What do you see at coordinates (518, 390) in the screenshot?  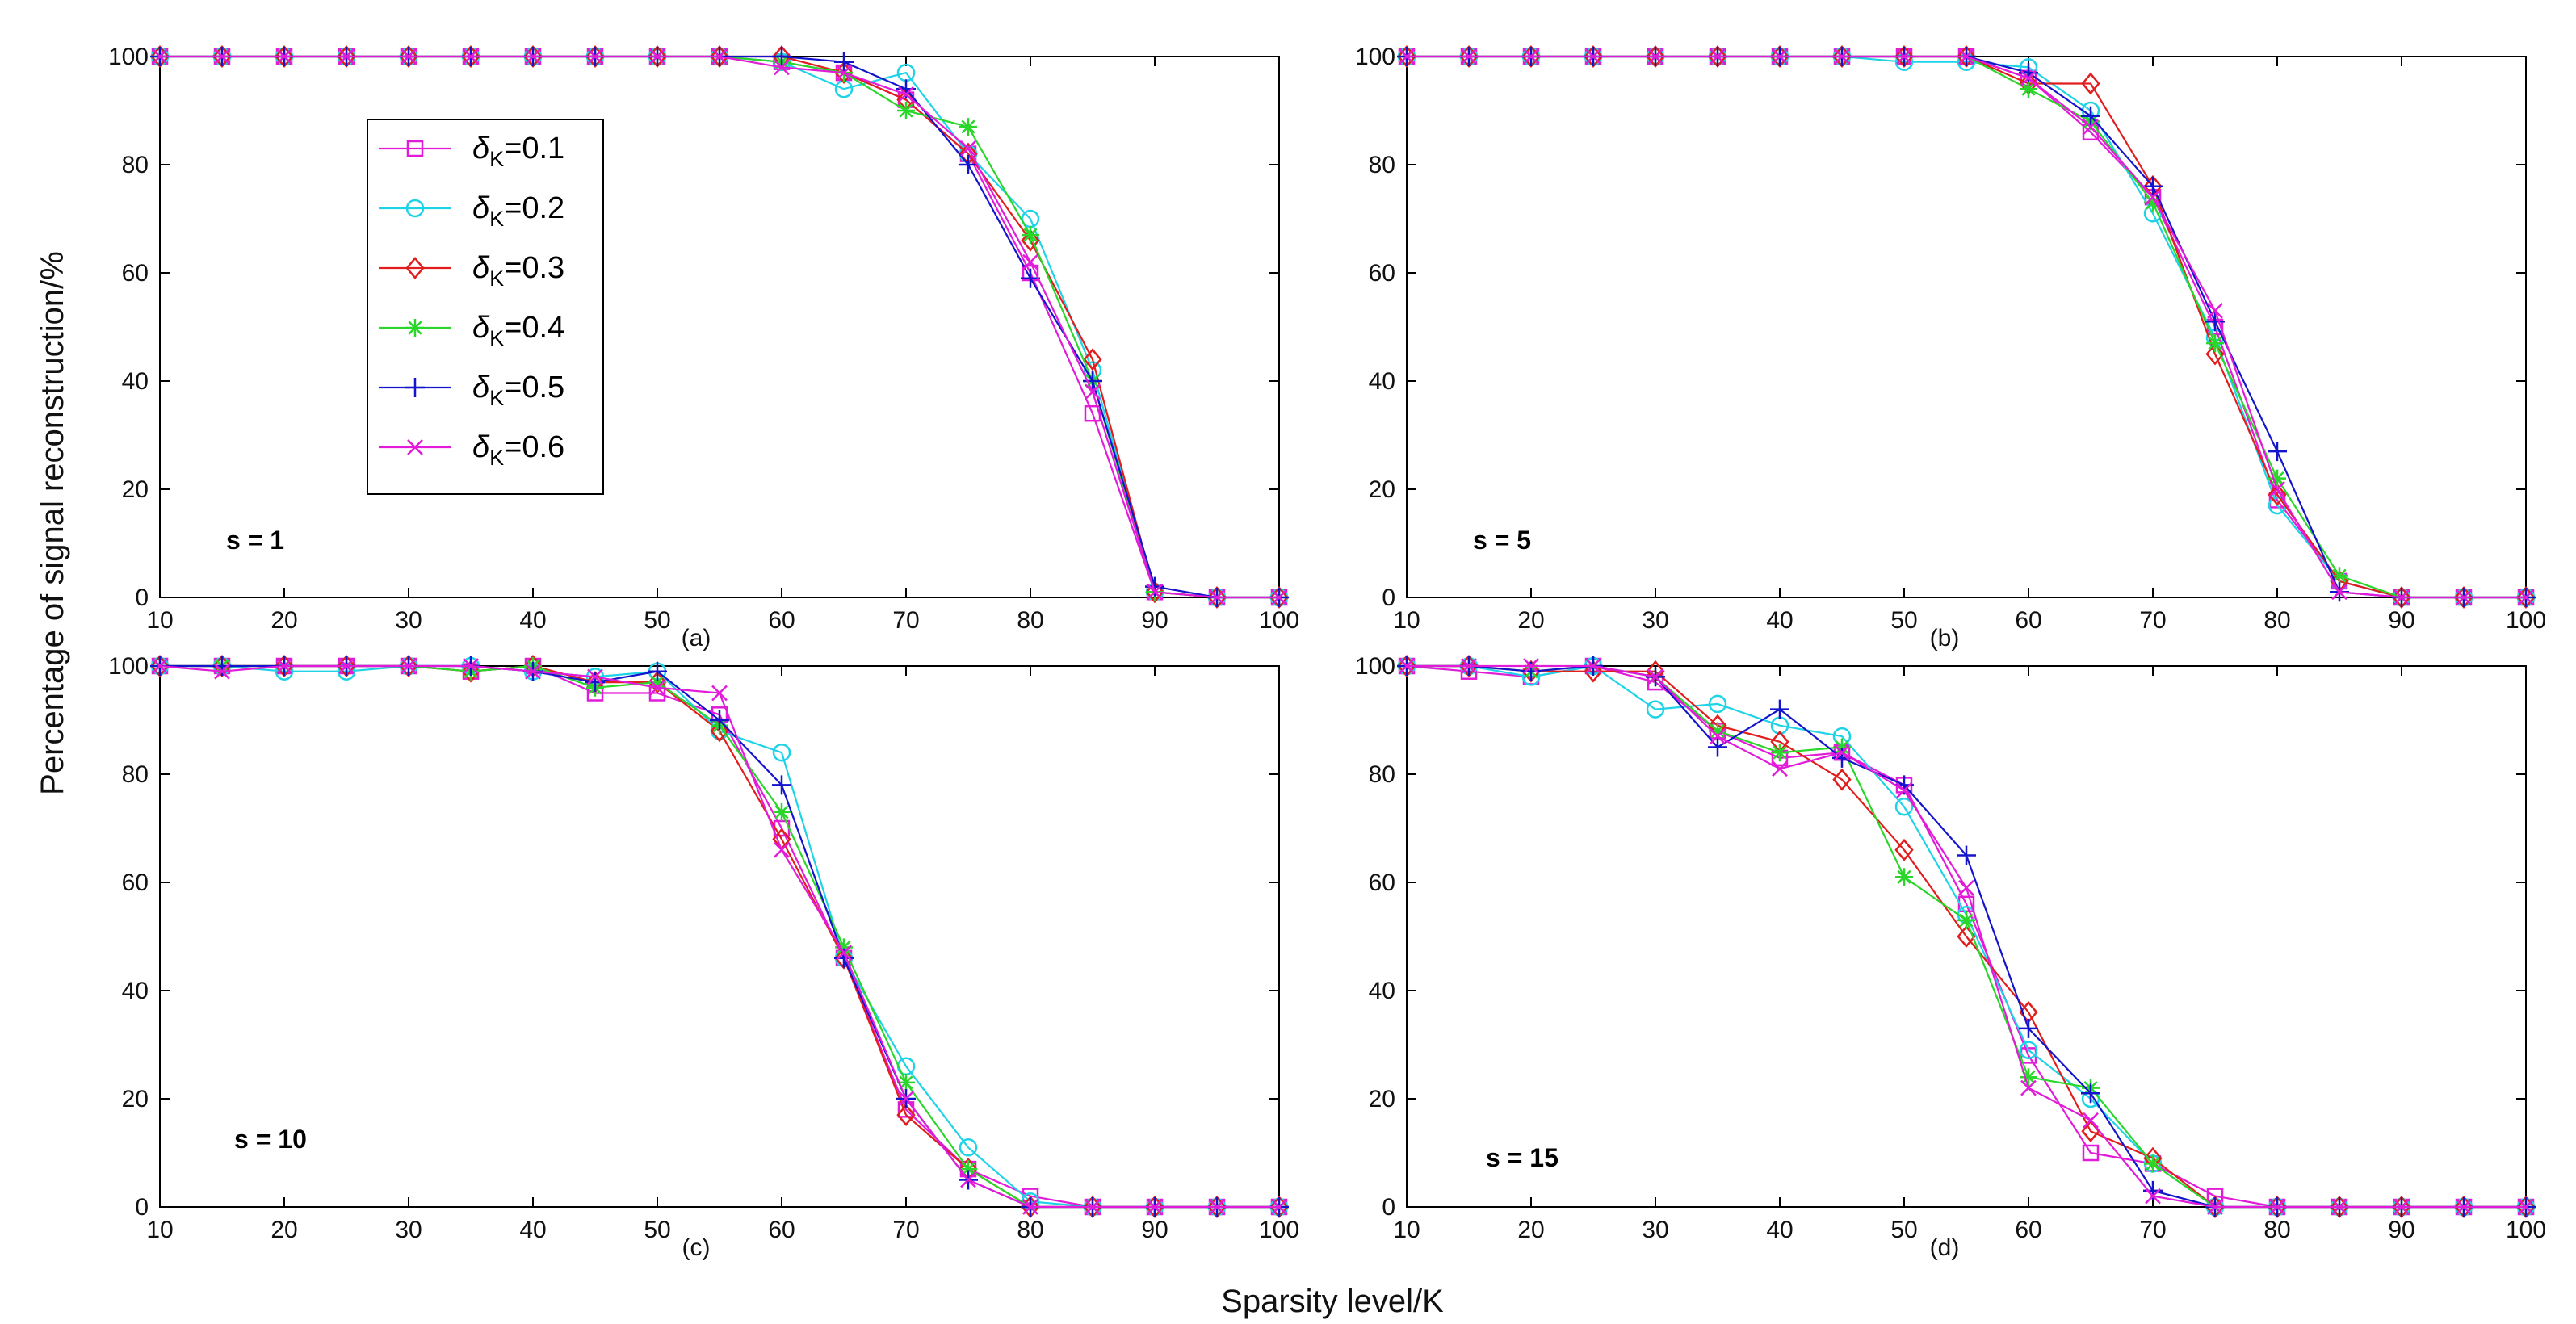 I see `legend-label: δK=0.5` at bounding box center [518, 390].